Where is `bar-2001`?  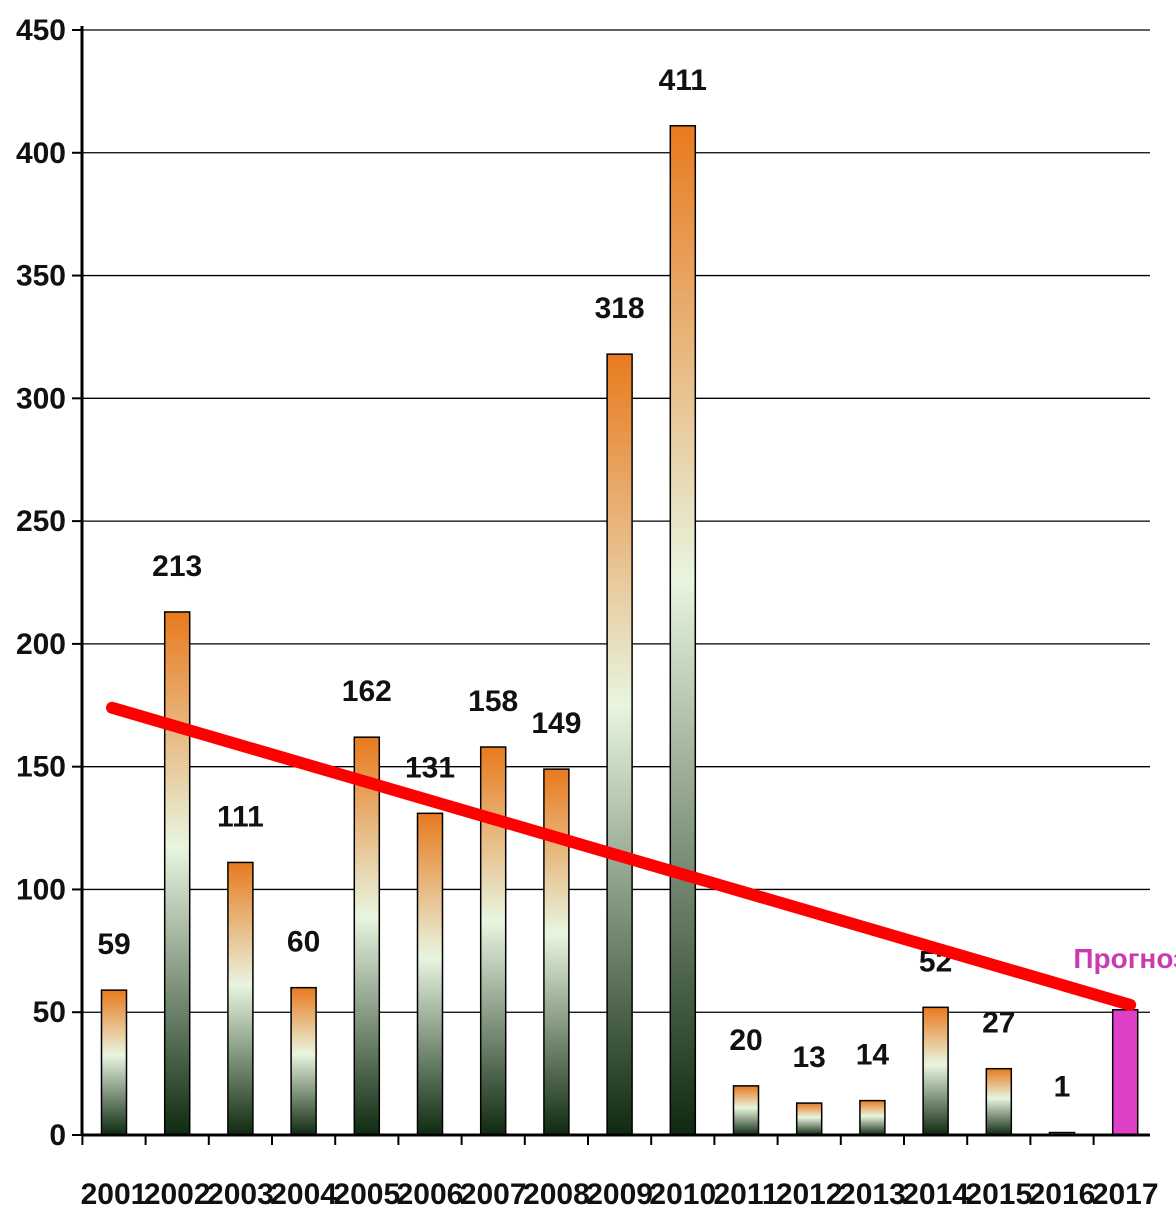
bar-2001 is located at coordinates (114, 1062).